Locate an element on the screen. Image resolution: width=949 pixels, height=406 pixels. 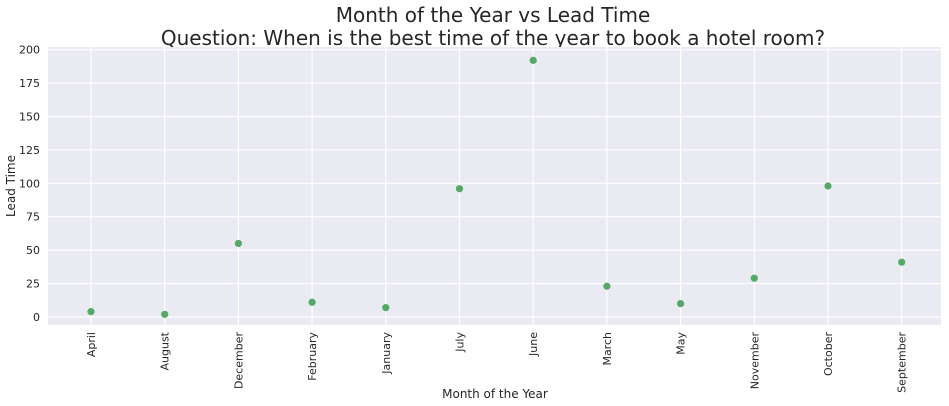
data-point-september is located at coordinates (902, 262).